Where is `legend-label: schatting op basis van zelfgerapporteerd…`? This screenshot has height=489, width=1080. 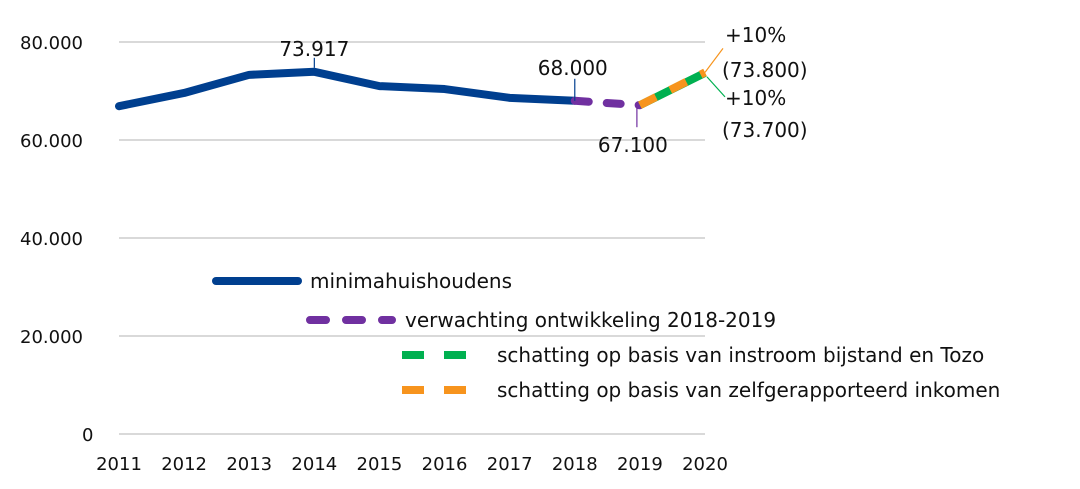 legend-label: schatting op basis van zelfgerapporteerd… is located at coordinates (748, 390).